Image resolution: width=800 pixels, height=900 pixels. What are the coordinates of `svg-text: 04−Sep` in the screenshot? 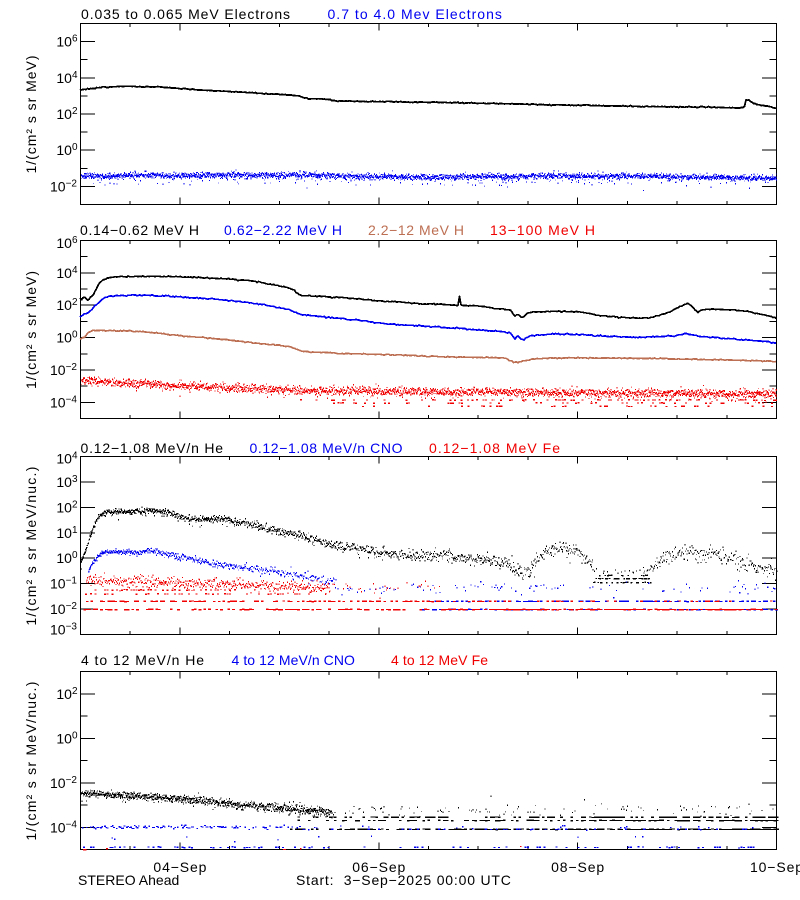 It's located at (180, 867).